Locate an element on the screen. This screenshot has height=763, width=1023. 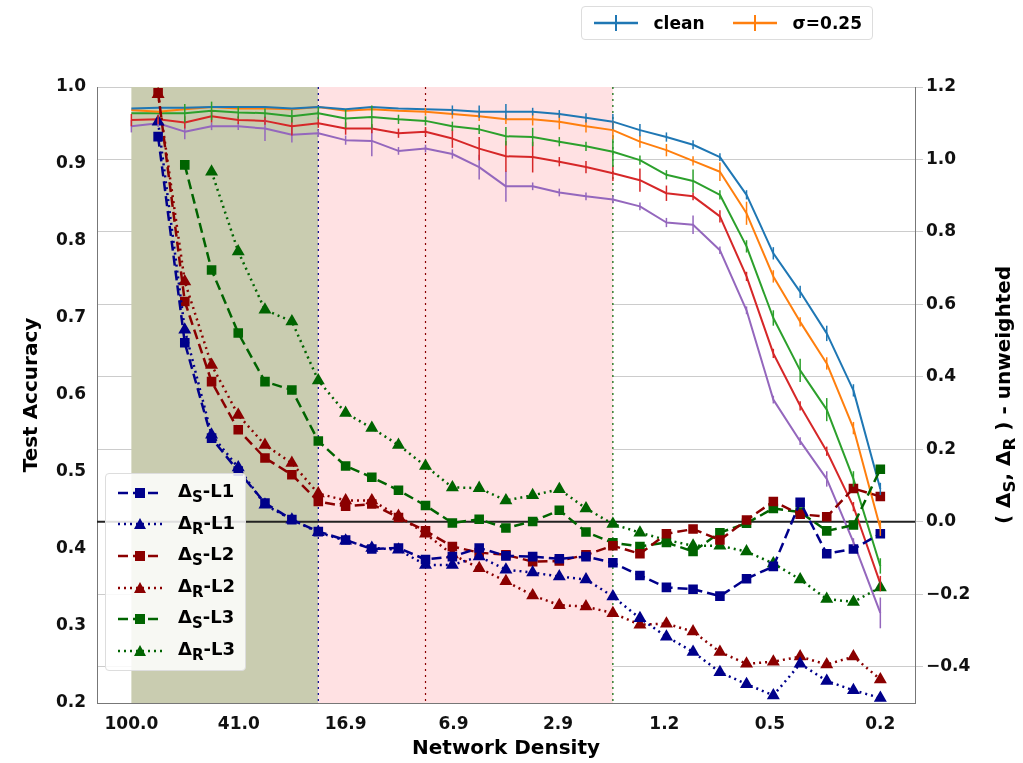
legend-label: Δ$_{S}$-L3 is located at coordinates (206, 619).